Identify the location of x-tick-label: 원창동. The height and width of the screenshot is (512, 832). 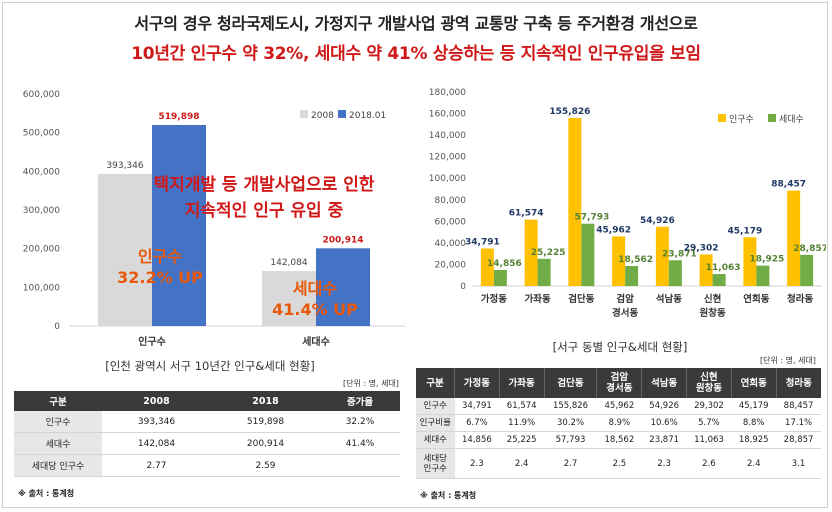
(713, 313).